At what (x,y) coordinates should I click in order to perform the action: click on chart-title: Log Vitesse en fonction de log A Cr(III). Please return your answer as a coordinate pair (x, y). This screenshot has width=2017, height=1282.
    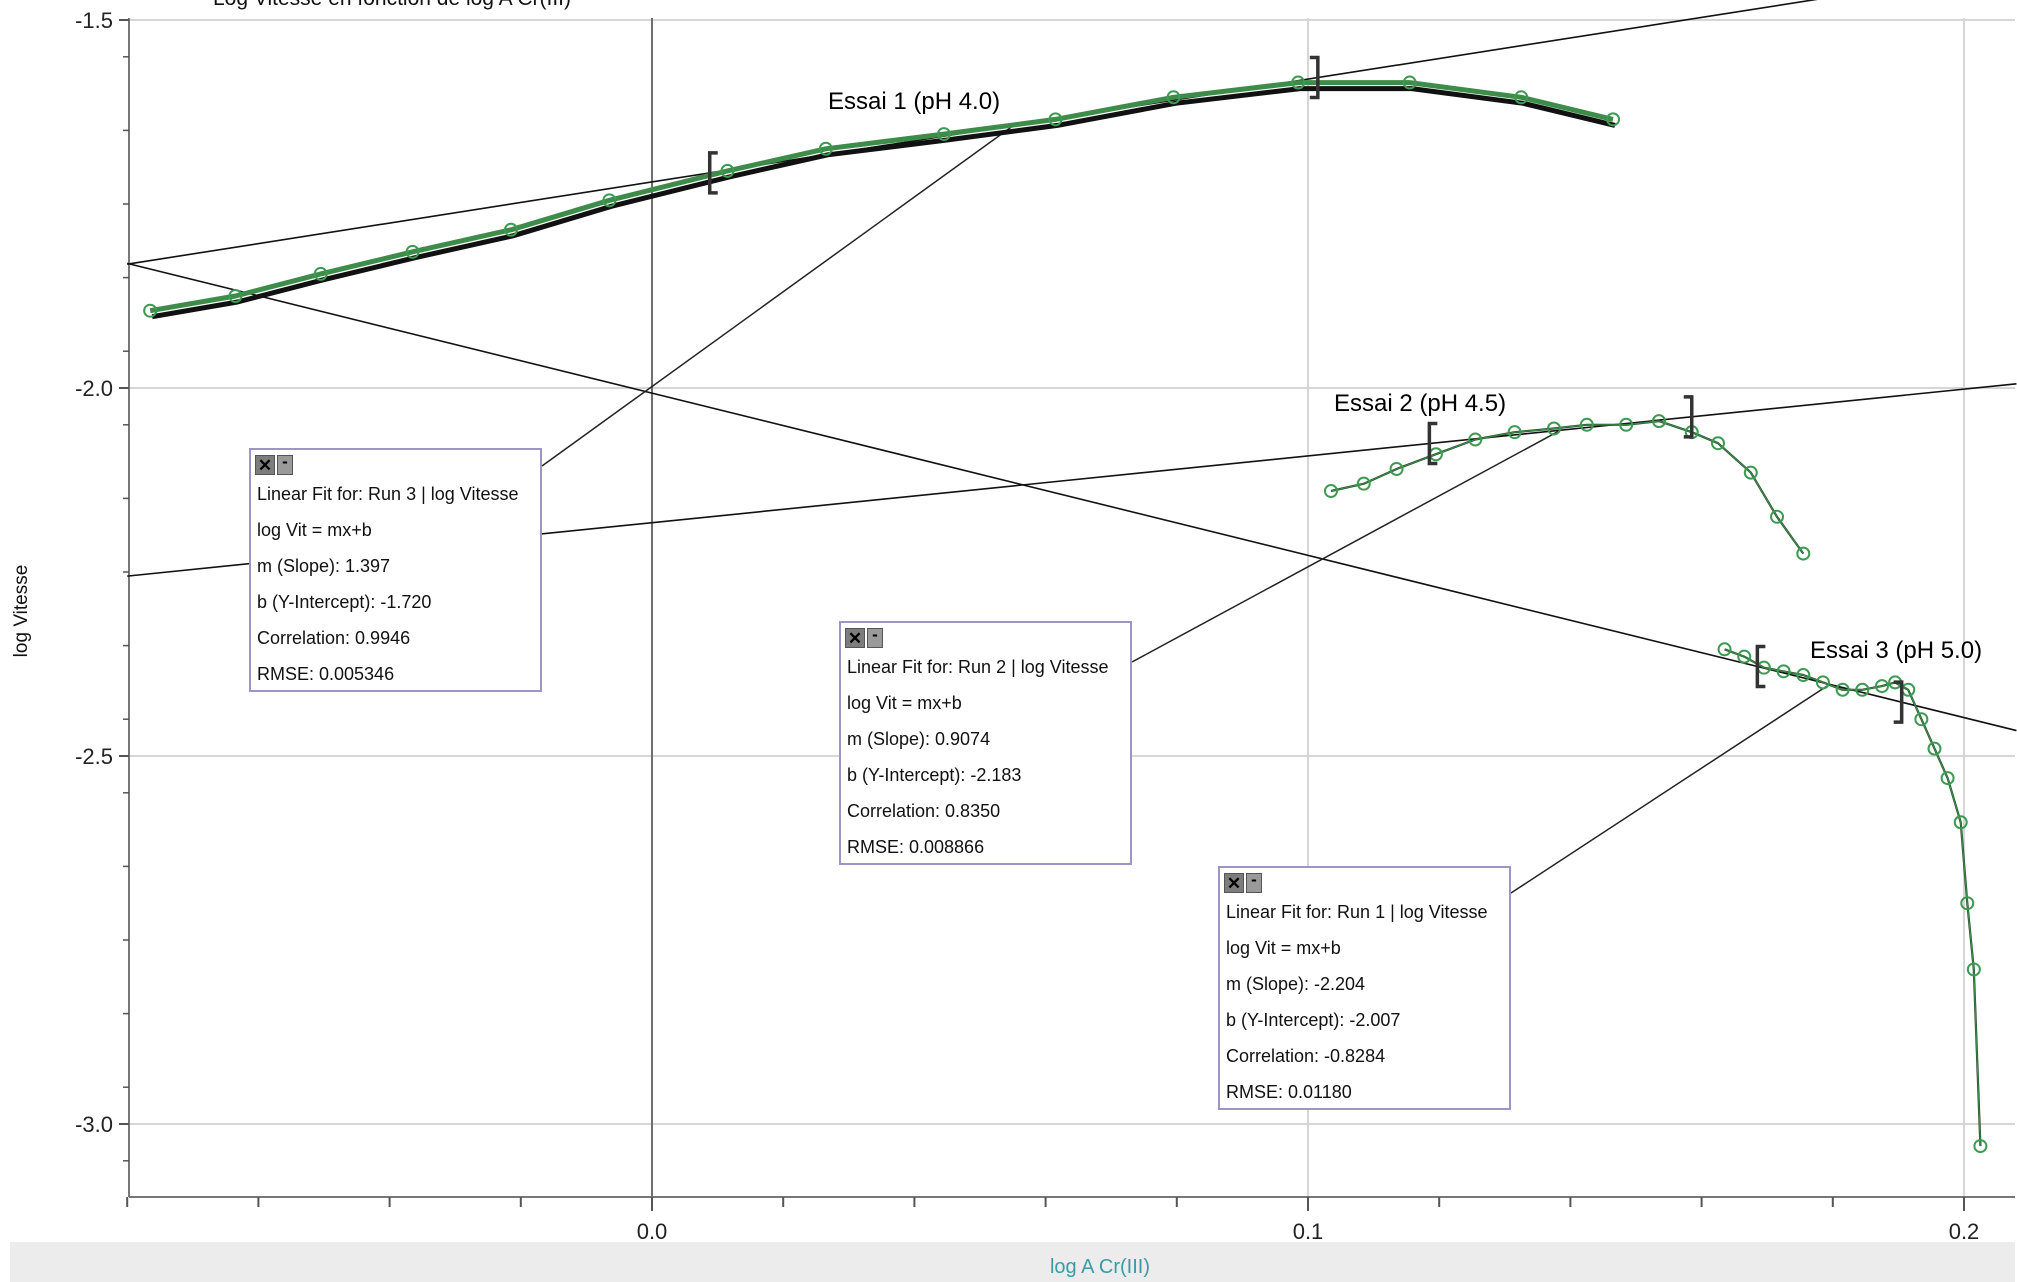
    Looking at the image, I should click on (392, 5).